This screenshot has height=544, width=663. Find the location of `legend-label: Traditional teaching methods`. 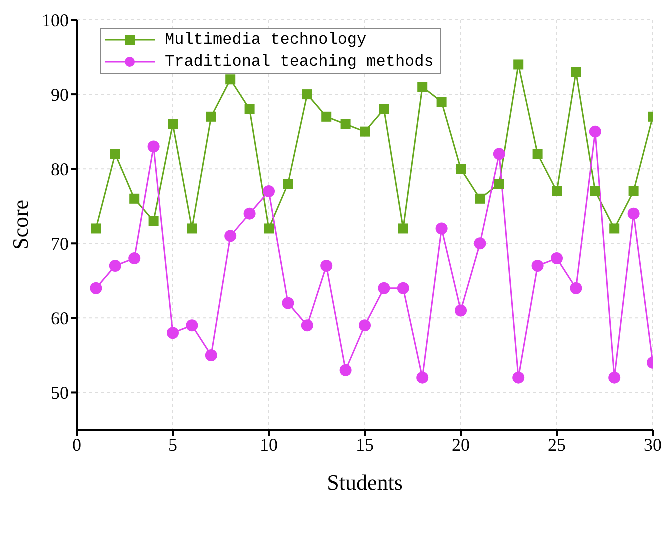

legend-label: Traditional teaching methods is located at coordinates (299, 62).